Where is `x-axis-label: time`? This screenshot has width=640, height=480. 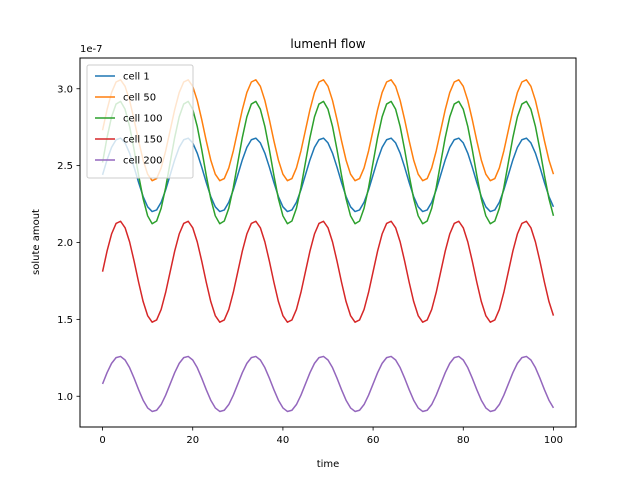
x-axis-label: time is located at coordinates (328, 464).